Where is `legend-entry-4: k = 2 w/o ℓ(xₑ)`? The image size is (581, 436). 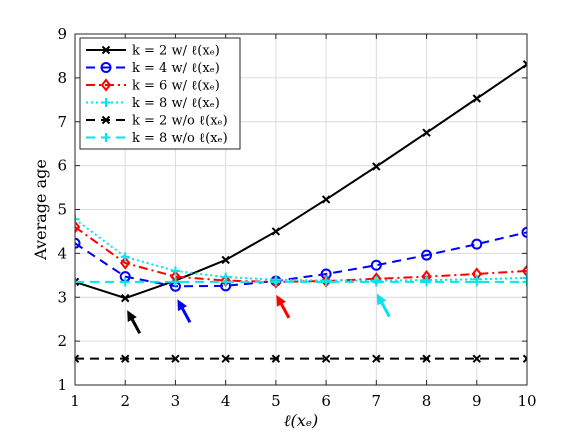
legend-entry-4: k = 2 w/o ℓ(xₑ) is located at coordinates (157, 121).